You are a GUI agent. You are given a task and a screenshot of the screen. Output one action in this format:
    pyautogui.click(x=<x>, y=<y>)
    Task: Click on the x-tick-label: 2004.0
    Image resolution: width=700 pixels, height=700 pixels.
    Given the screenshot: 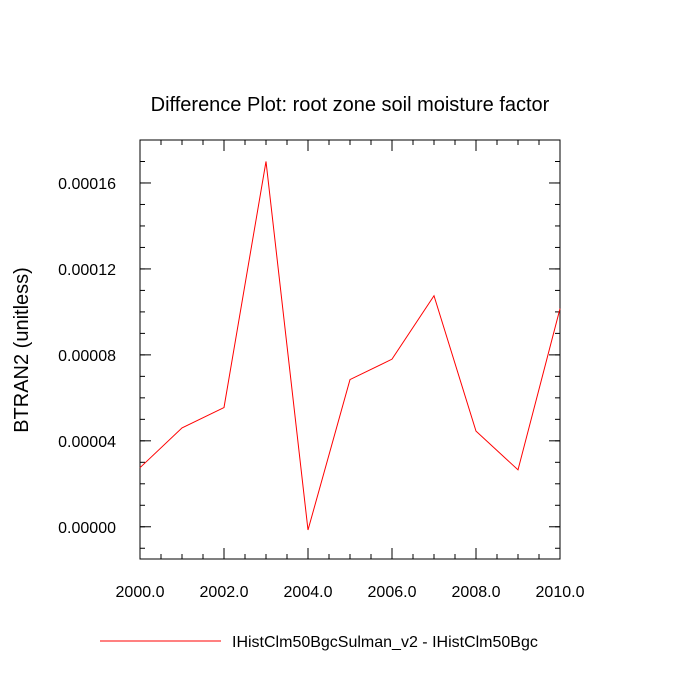 What is the action you would take?
    pyautogui.click(x=308, y=592)
    